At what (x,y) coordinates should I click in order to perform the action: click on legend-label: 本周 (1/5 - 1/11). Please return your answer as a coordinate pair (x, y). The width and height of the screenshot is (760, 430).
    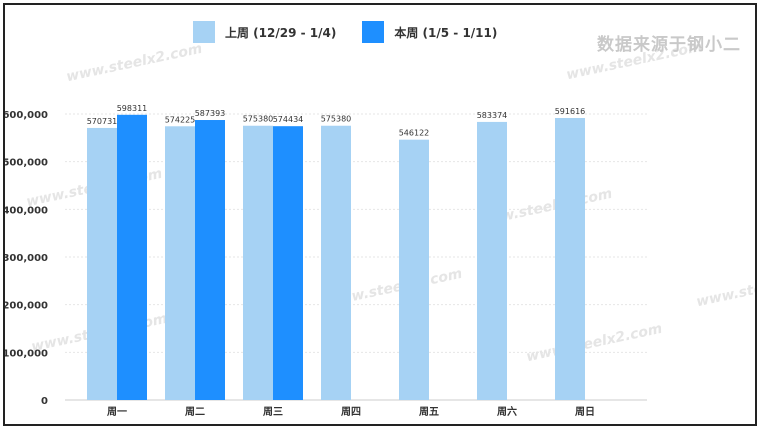
    Looking at the image, I should click on (446, 32).